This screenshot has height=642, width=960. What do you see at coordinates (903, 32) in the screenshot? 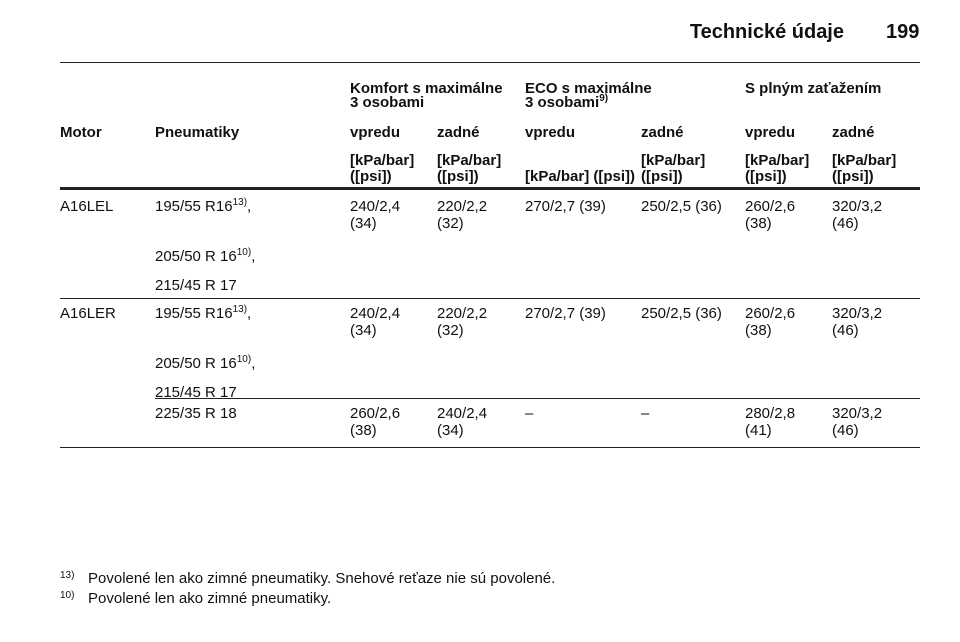
I see `page-number: 199` at bounding box center [903, 32].